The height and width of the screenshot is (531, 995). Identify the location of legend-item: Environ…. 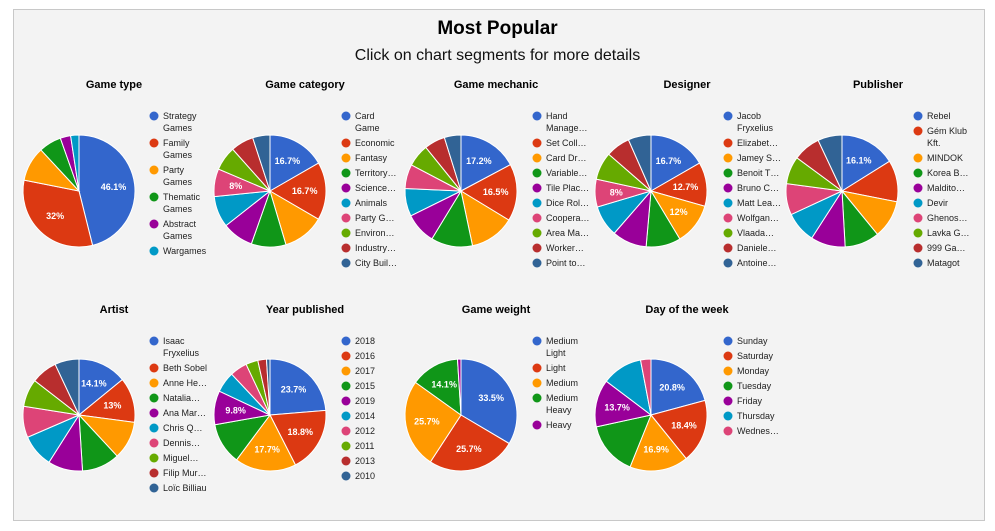
(368, 233).